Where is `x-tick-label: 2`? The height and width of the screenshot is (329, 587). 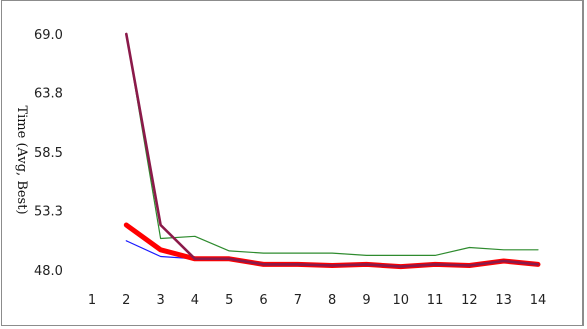
x-tick-label: 2 is located at coordinates (126, 300).